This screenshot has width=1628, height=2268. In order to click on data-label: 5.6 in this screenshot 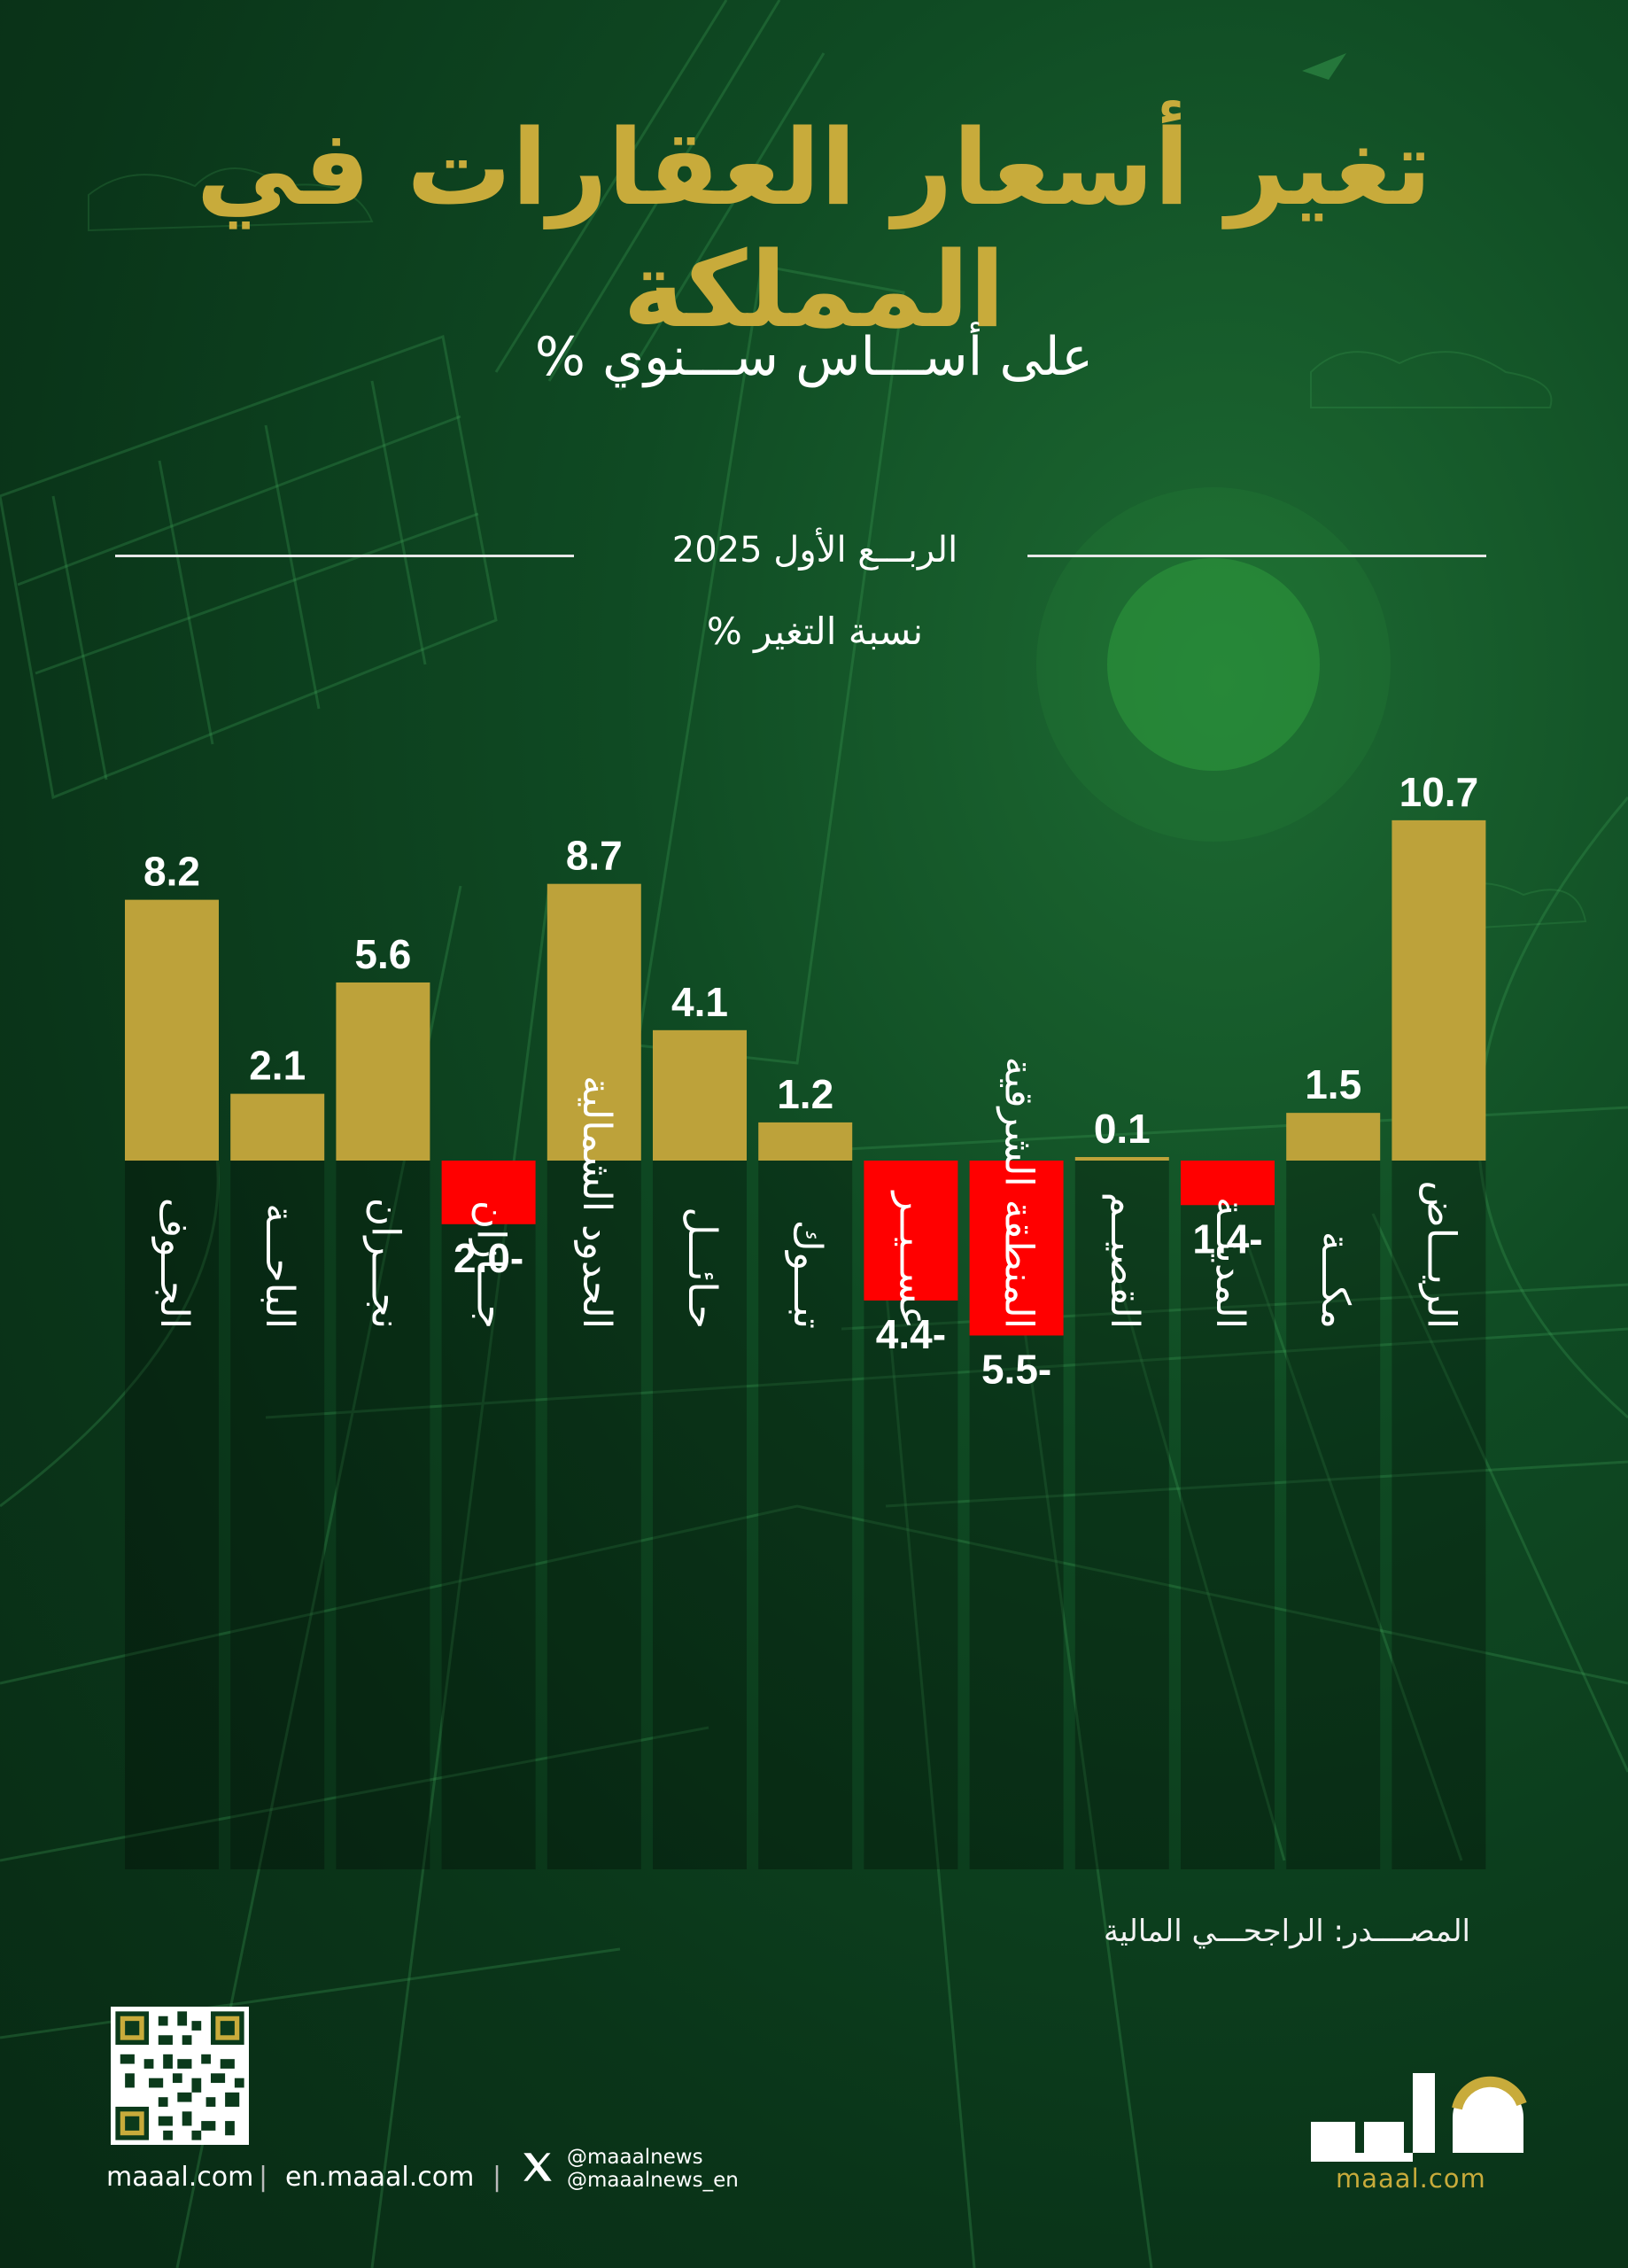, I will do `click(383, 954)`.